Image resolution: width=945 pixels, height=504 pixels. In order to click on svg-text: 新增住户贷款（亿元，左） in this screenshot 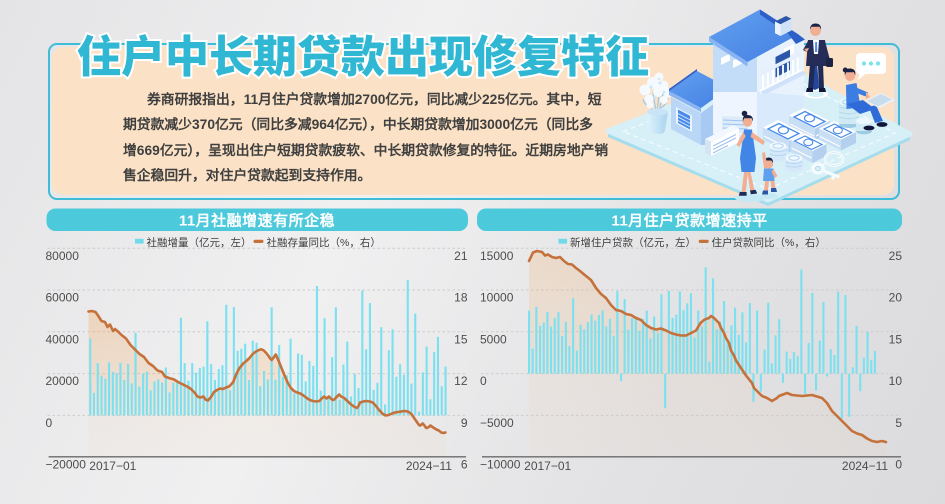, I will do `click(633, 242)`.